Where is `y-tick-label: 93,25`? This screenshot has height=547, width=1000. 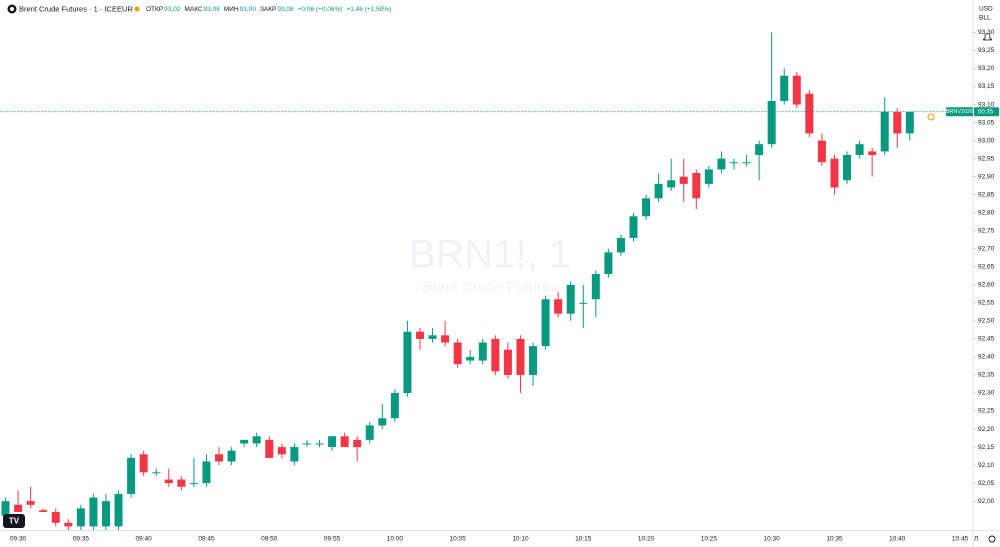
y-tick-label: 93,25 is located at coordinates (986, 50).